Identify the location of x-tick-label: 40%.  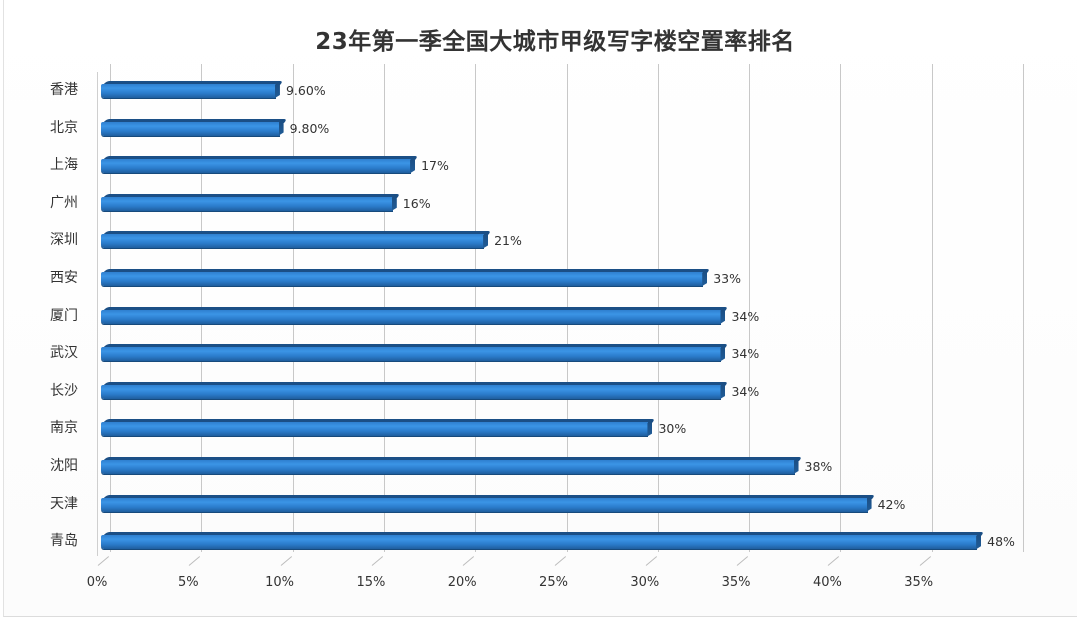
(827, 582).